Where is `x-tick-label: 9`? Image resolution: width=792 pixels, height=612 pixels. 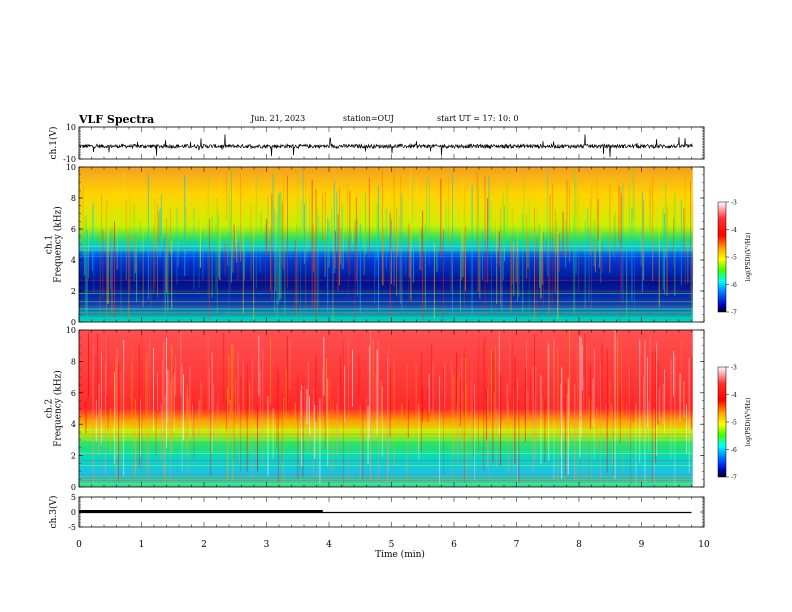 x-tick-label: 9 is located at coordinates (642, 545).